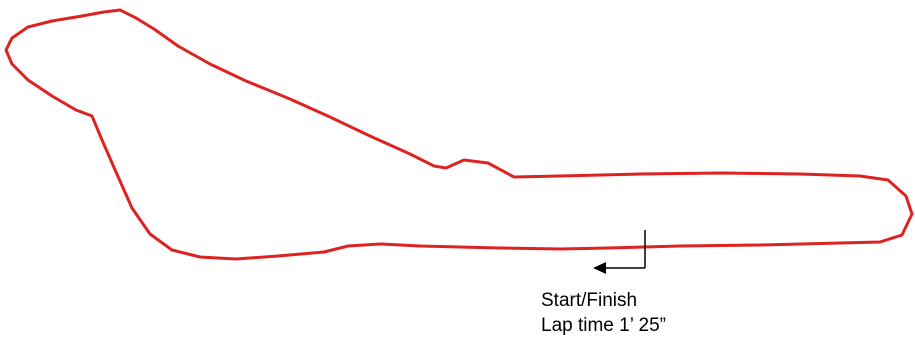 The width and height of the screenshot is (915, 349). What do you see at coordinates (589, 300) in the screenshot?
I see `start-finish-label: Start/Finish` at bounding box center [589, 300].